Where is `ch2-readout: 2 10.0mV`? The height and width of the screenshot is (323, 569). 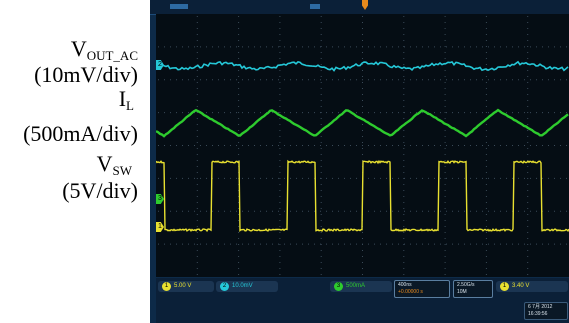
ch2-readout: 2 10.0mV is located at coordinates (247, 286).